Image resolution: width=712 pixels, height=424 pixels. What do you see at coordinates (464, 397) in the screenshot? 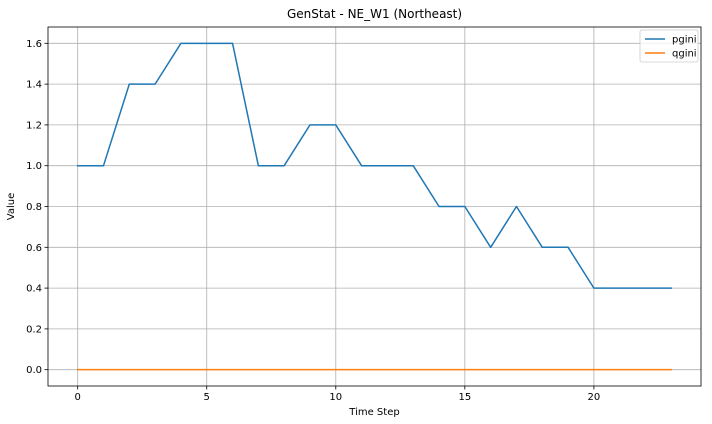
I see `x-tick-label: 15` at bounding box center [464, 397].